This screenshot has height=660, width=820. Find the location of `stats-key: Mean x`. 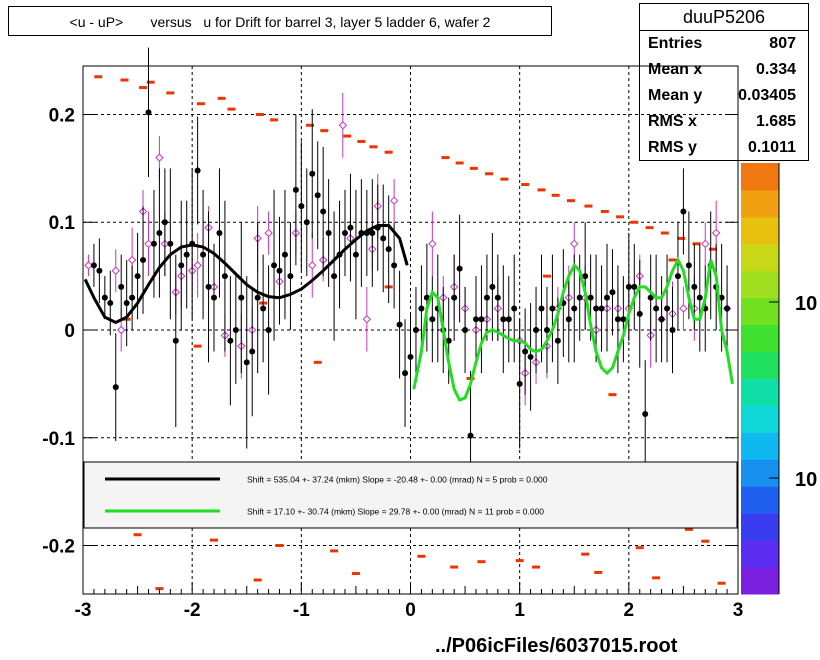

stats-key: Mean x is located at coordinates (675, 69).